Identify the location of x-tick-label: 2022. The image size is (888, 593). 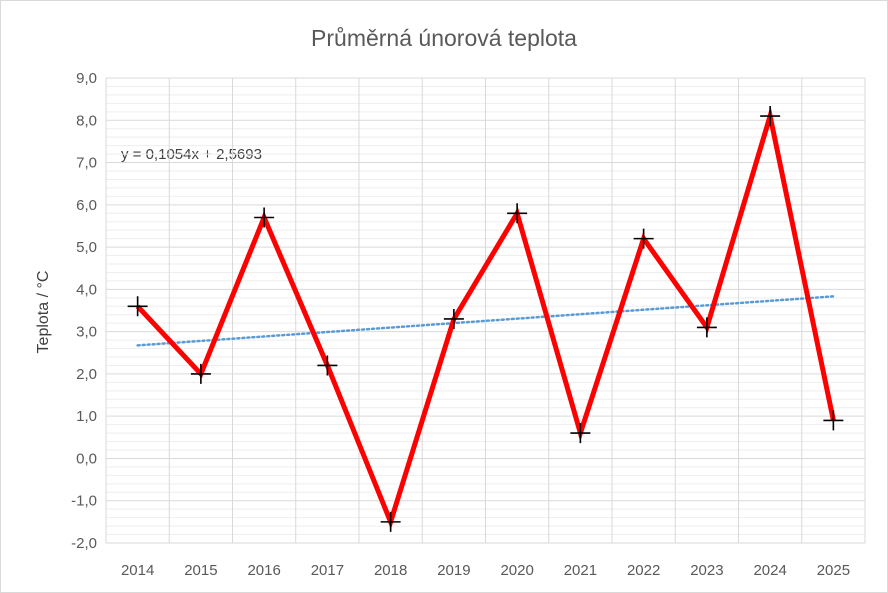
(643, 570).